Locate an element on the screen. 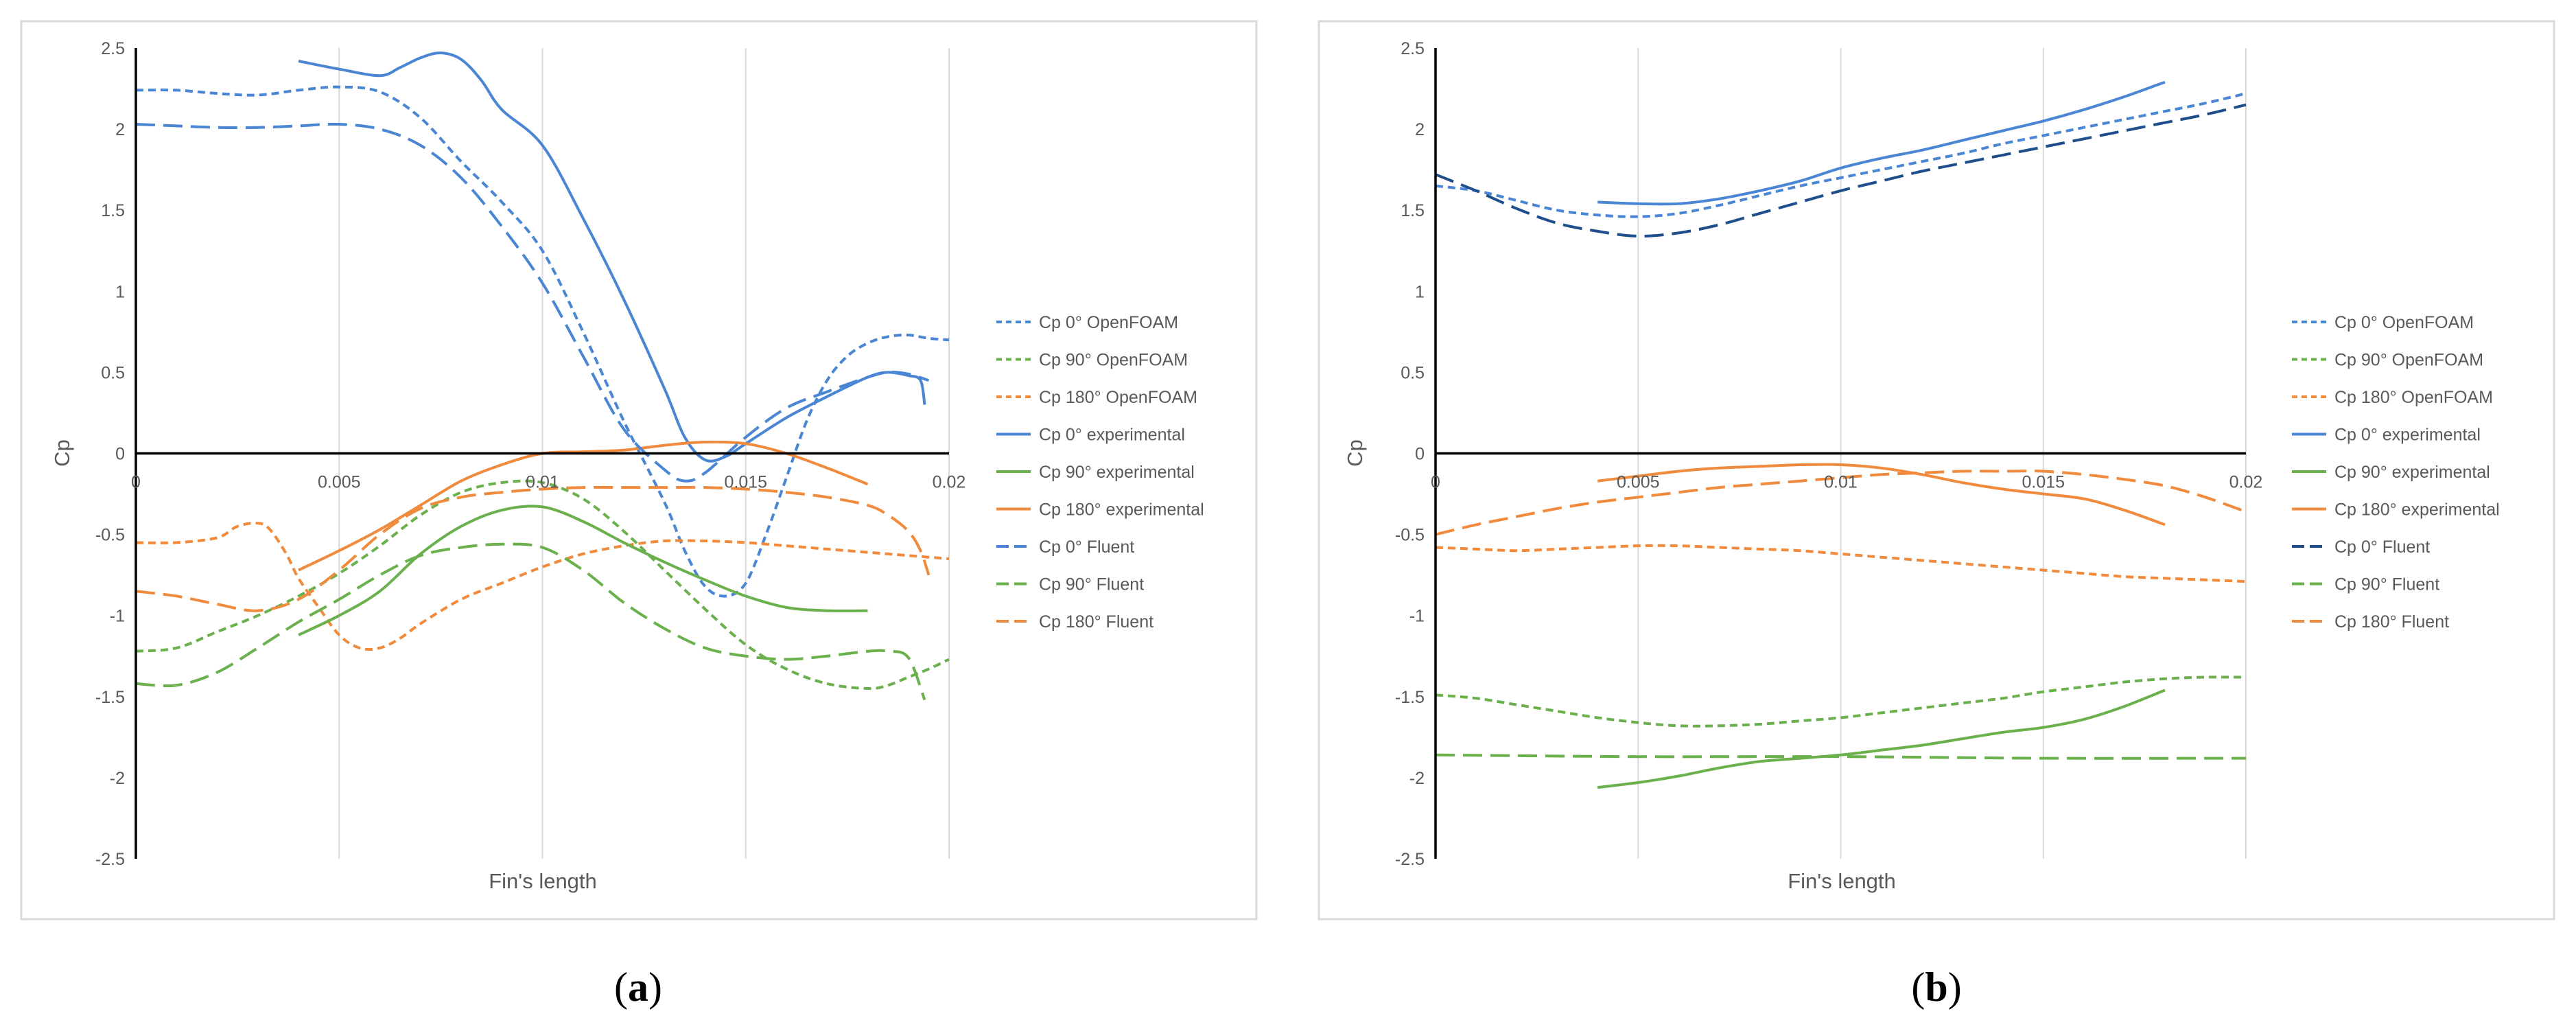  caption-letter: a is located at coordinates (638, 987).